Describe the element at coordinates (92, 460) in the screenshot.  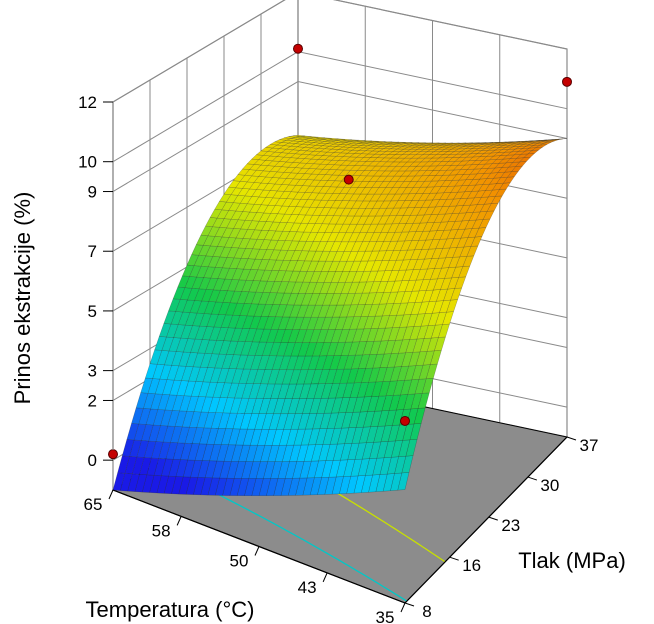
I see `z-tick-label: 0` at that location.